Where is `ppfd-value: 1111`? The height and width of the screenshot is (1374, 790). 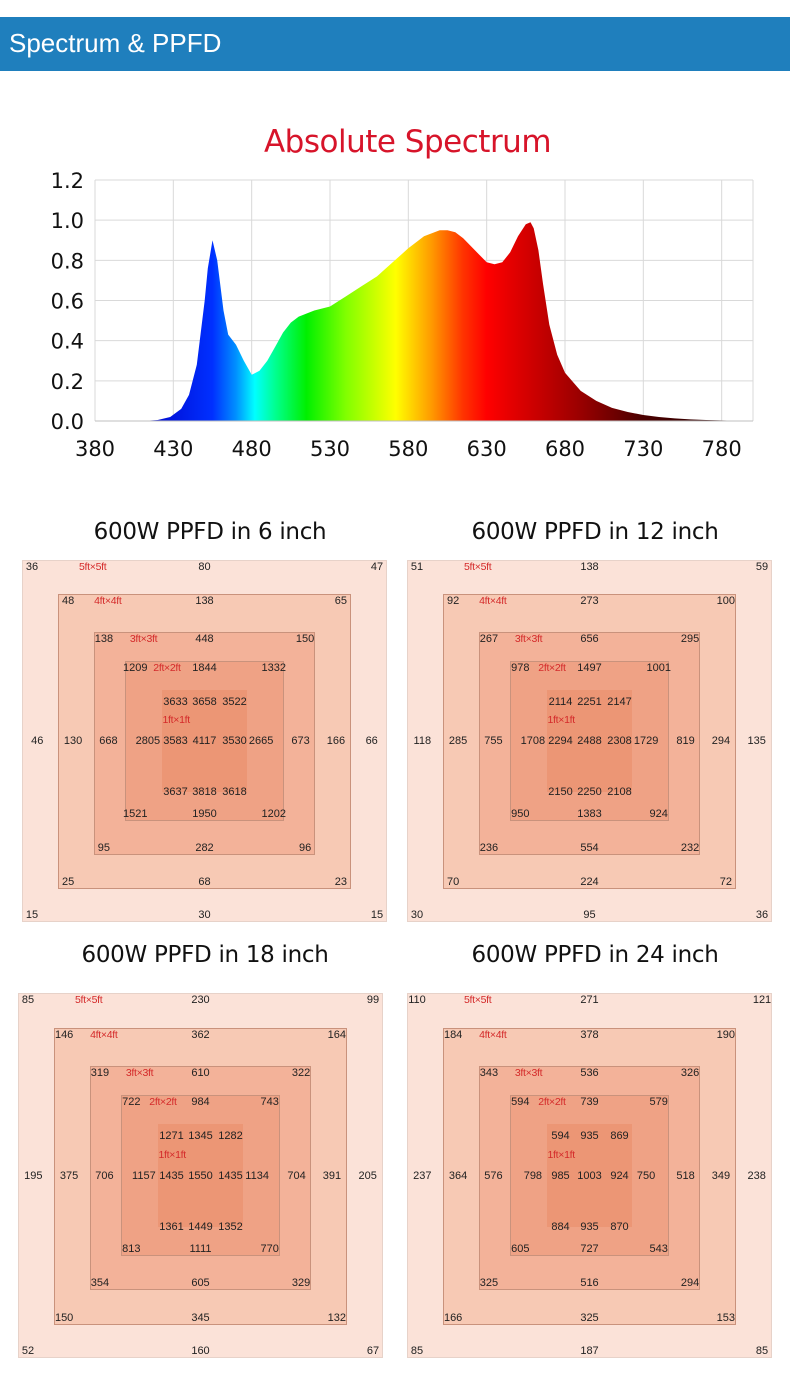 ppfd-value: 1111 is located at coordinates (200, 1248).